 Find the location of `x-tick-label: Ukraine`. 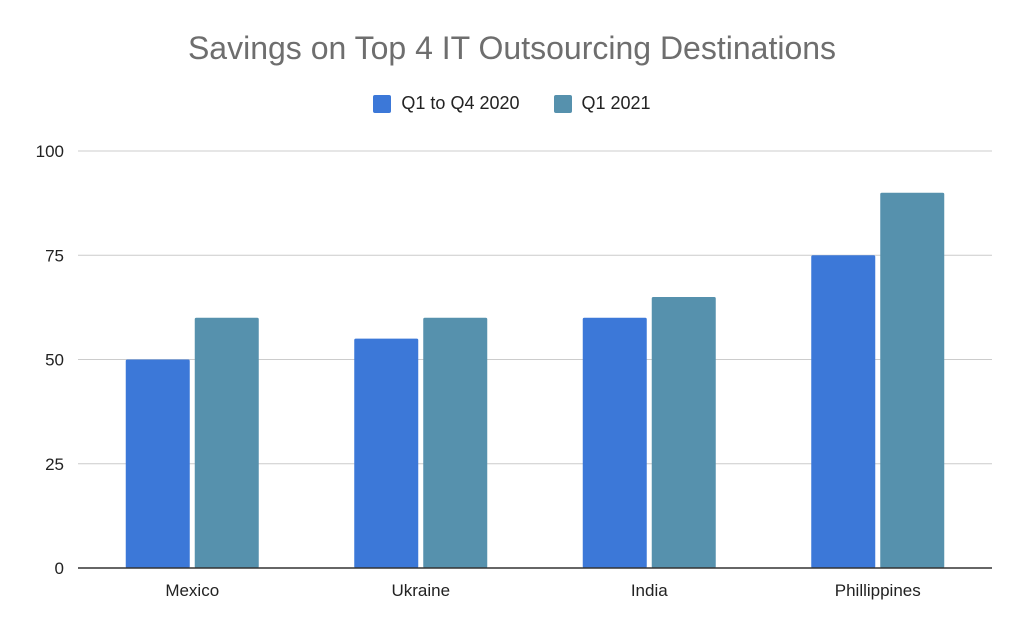

x-tick-label: Ukraine is located at coordinates (420, 590).